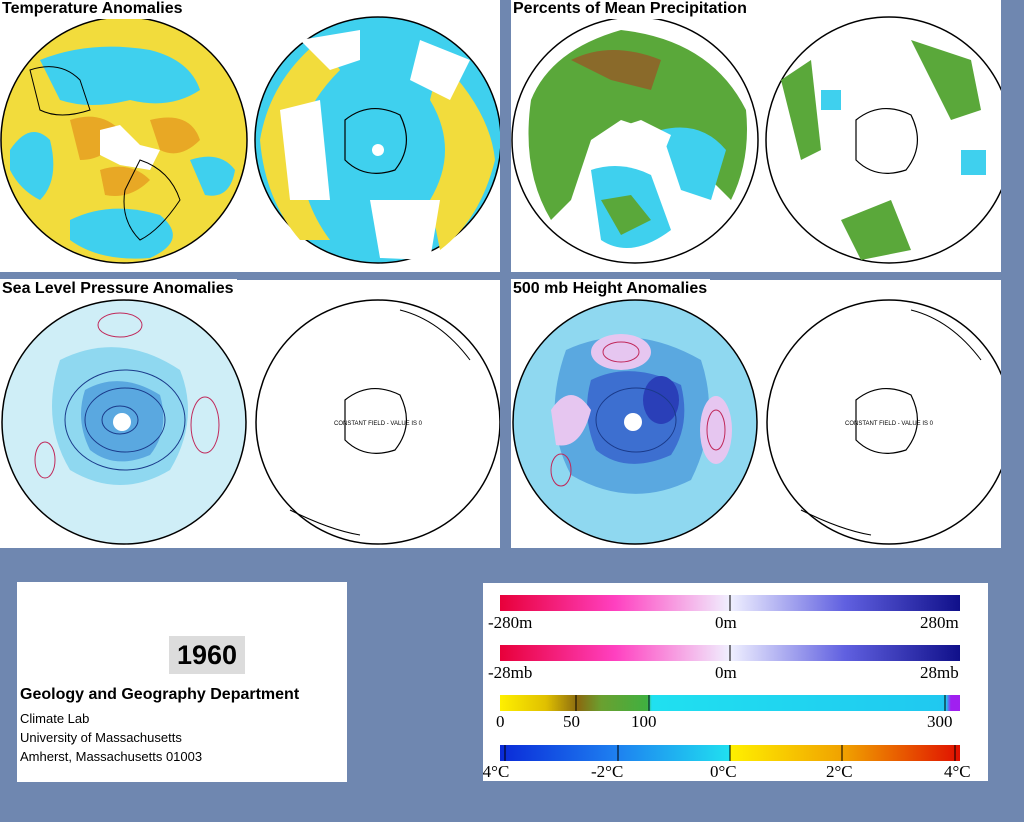 Image resolution: width=1024 pixels, height=822 pixels. Describe the element at coordinates (940, 721) in the screenshot. I see `precip-legend-300: 300` at that location.